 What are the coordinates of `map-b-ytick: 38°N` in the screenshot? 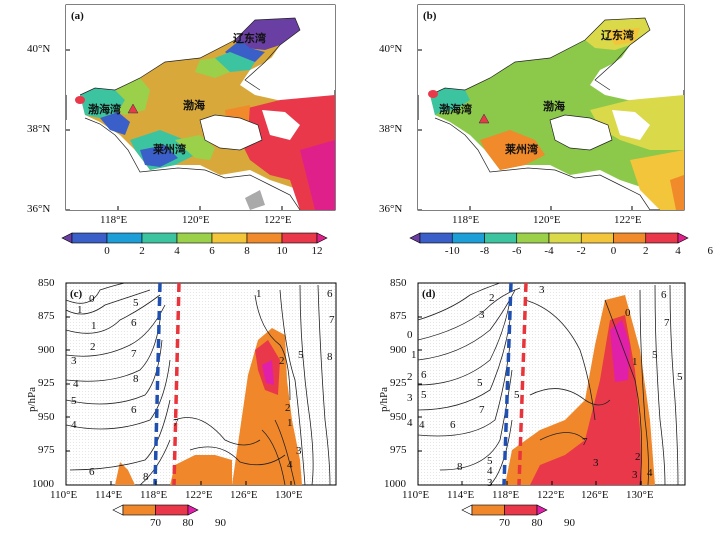 It's located at (391, 129).